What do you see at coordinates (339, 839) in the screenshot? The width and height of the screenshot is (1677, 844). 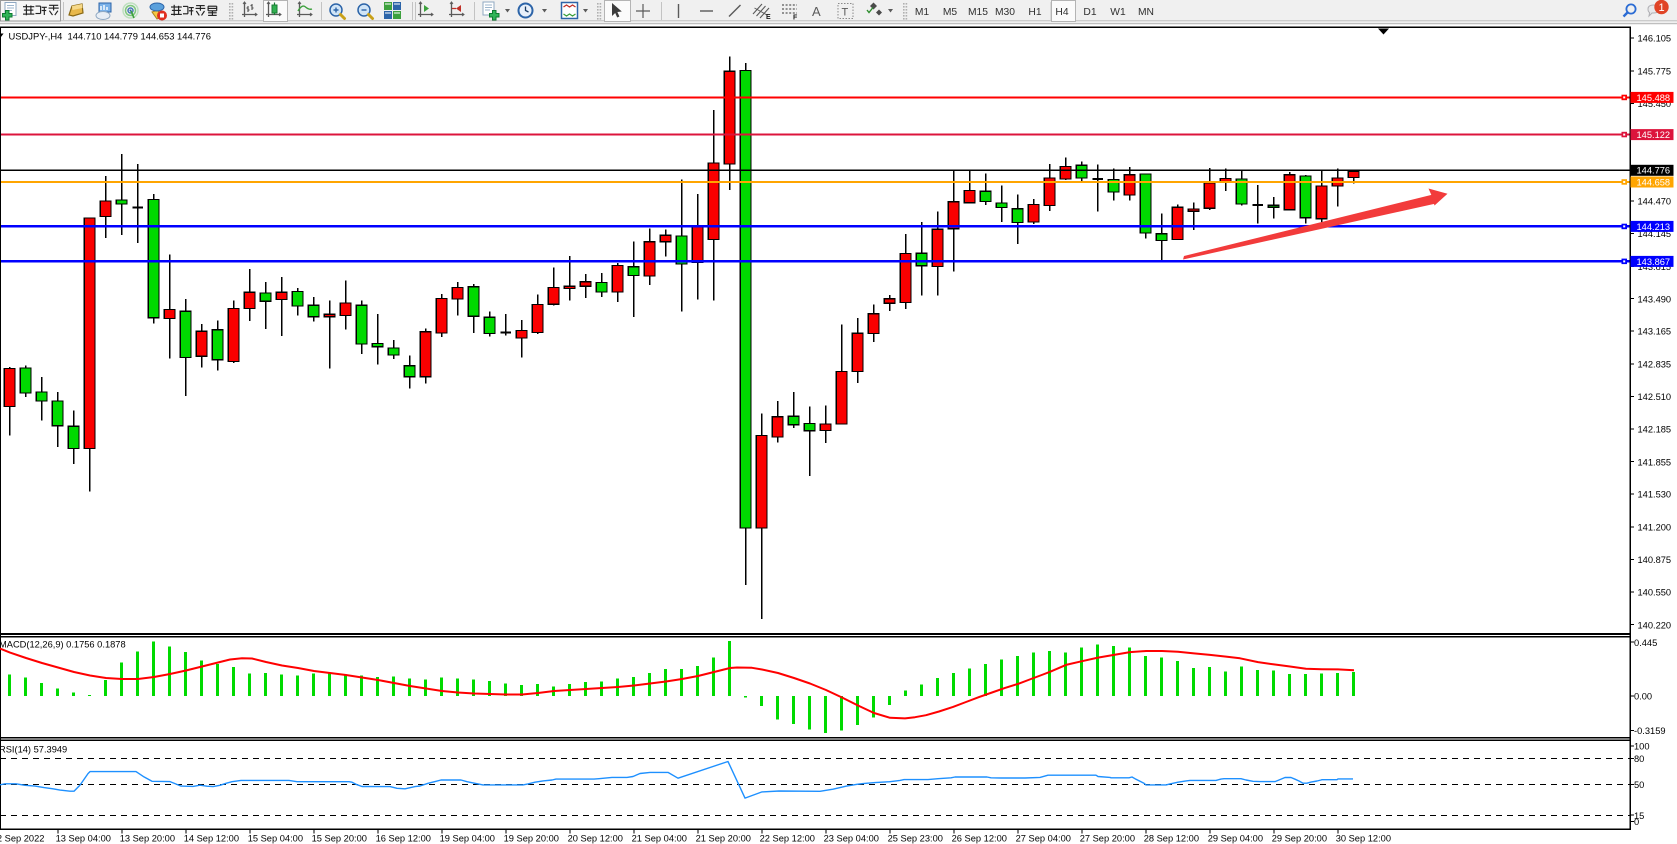 I see `svg-text: 15 Sep 20:00` at bounding box center [339, 839].